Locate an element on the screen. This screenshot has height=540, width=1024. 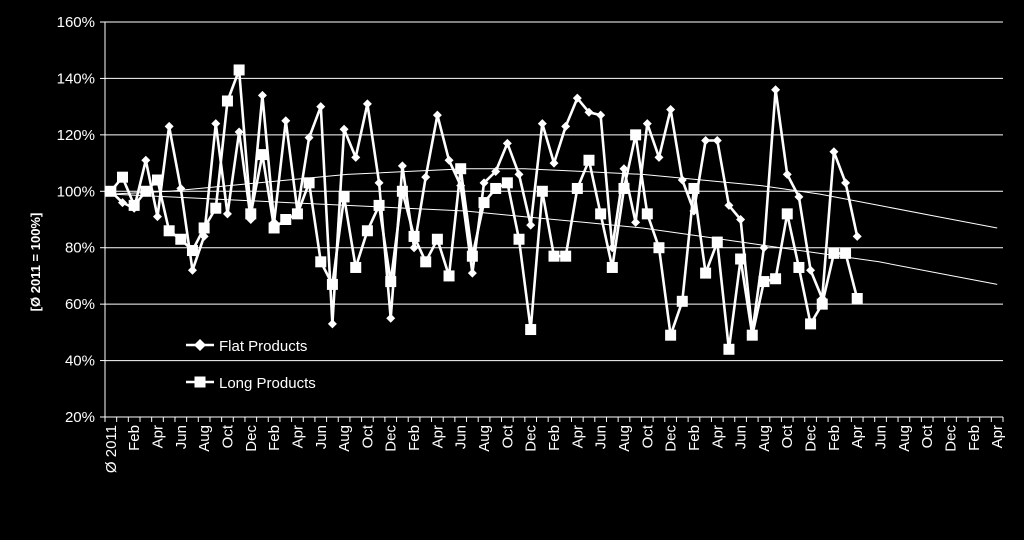
legend-item-flat-products: Flat Products is located at coordinates (246, 346).